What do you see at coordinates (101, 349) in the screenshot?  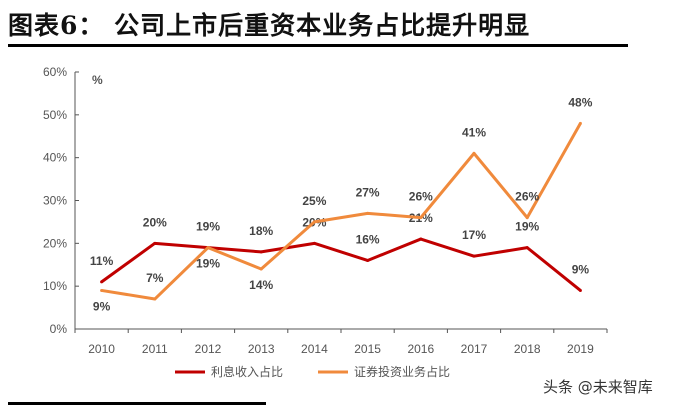 I see `x-tick-label: 2010` at bounding box center [101, 349].